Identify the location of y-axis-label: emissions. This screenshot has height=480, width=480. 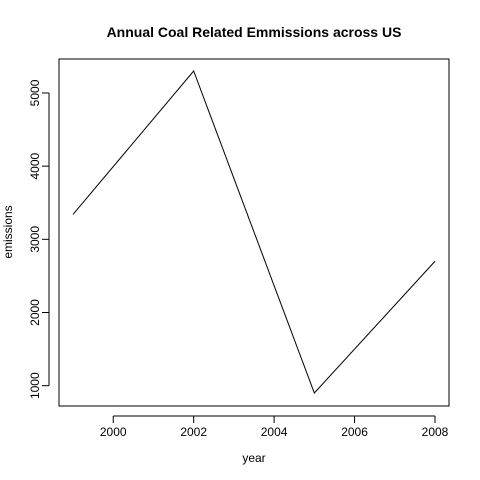
(8, 231).